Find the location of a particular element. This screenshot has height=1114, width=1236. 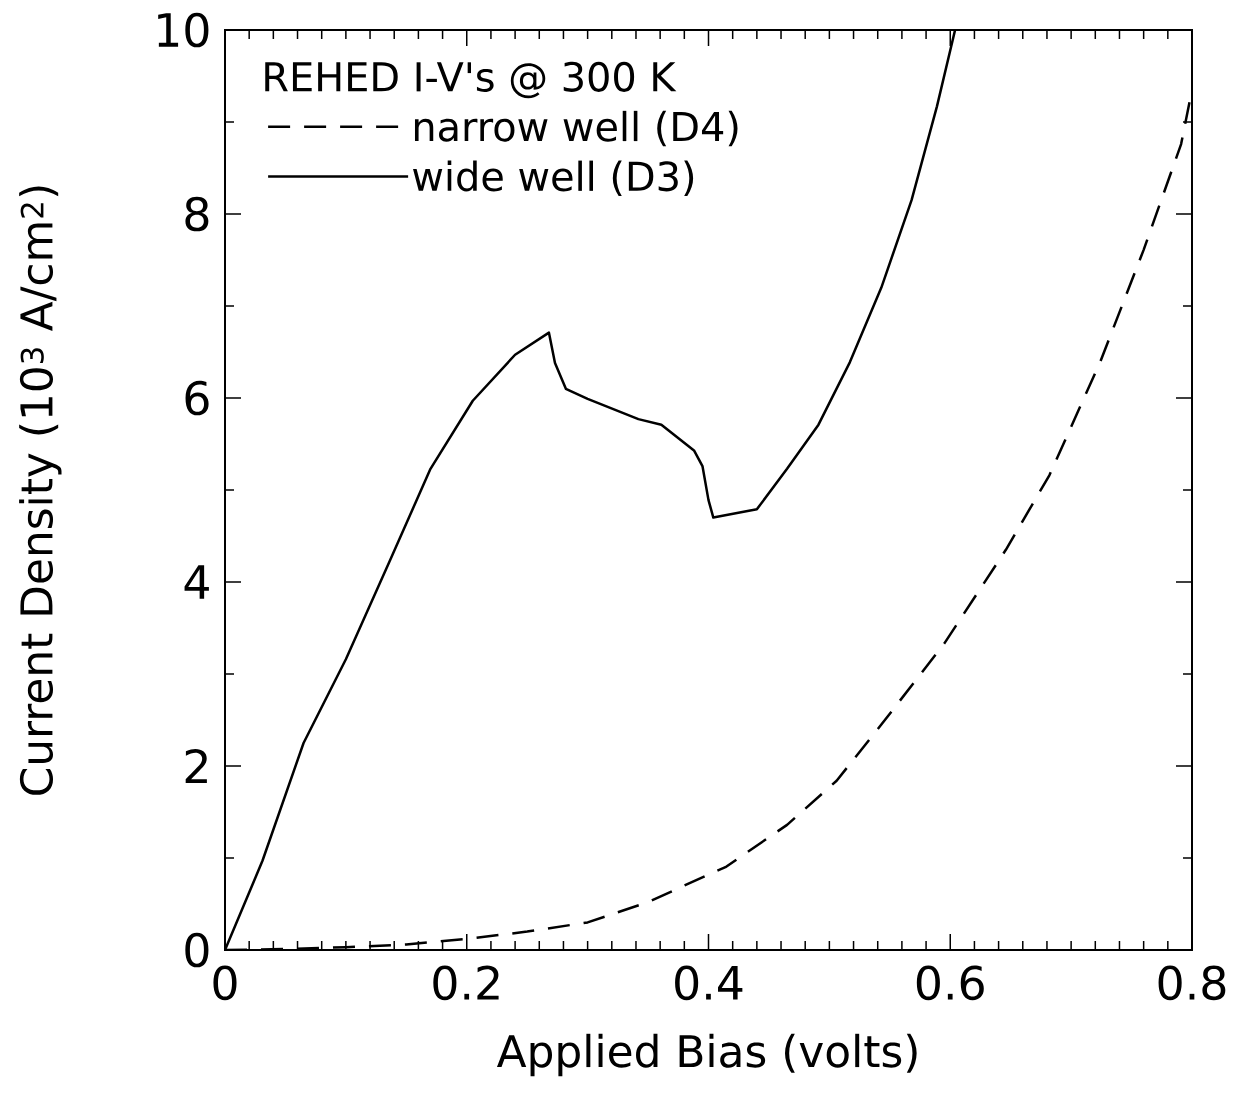

y-tick-label: 8 is located at coordinates (197, 214).